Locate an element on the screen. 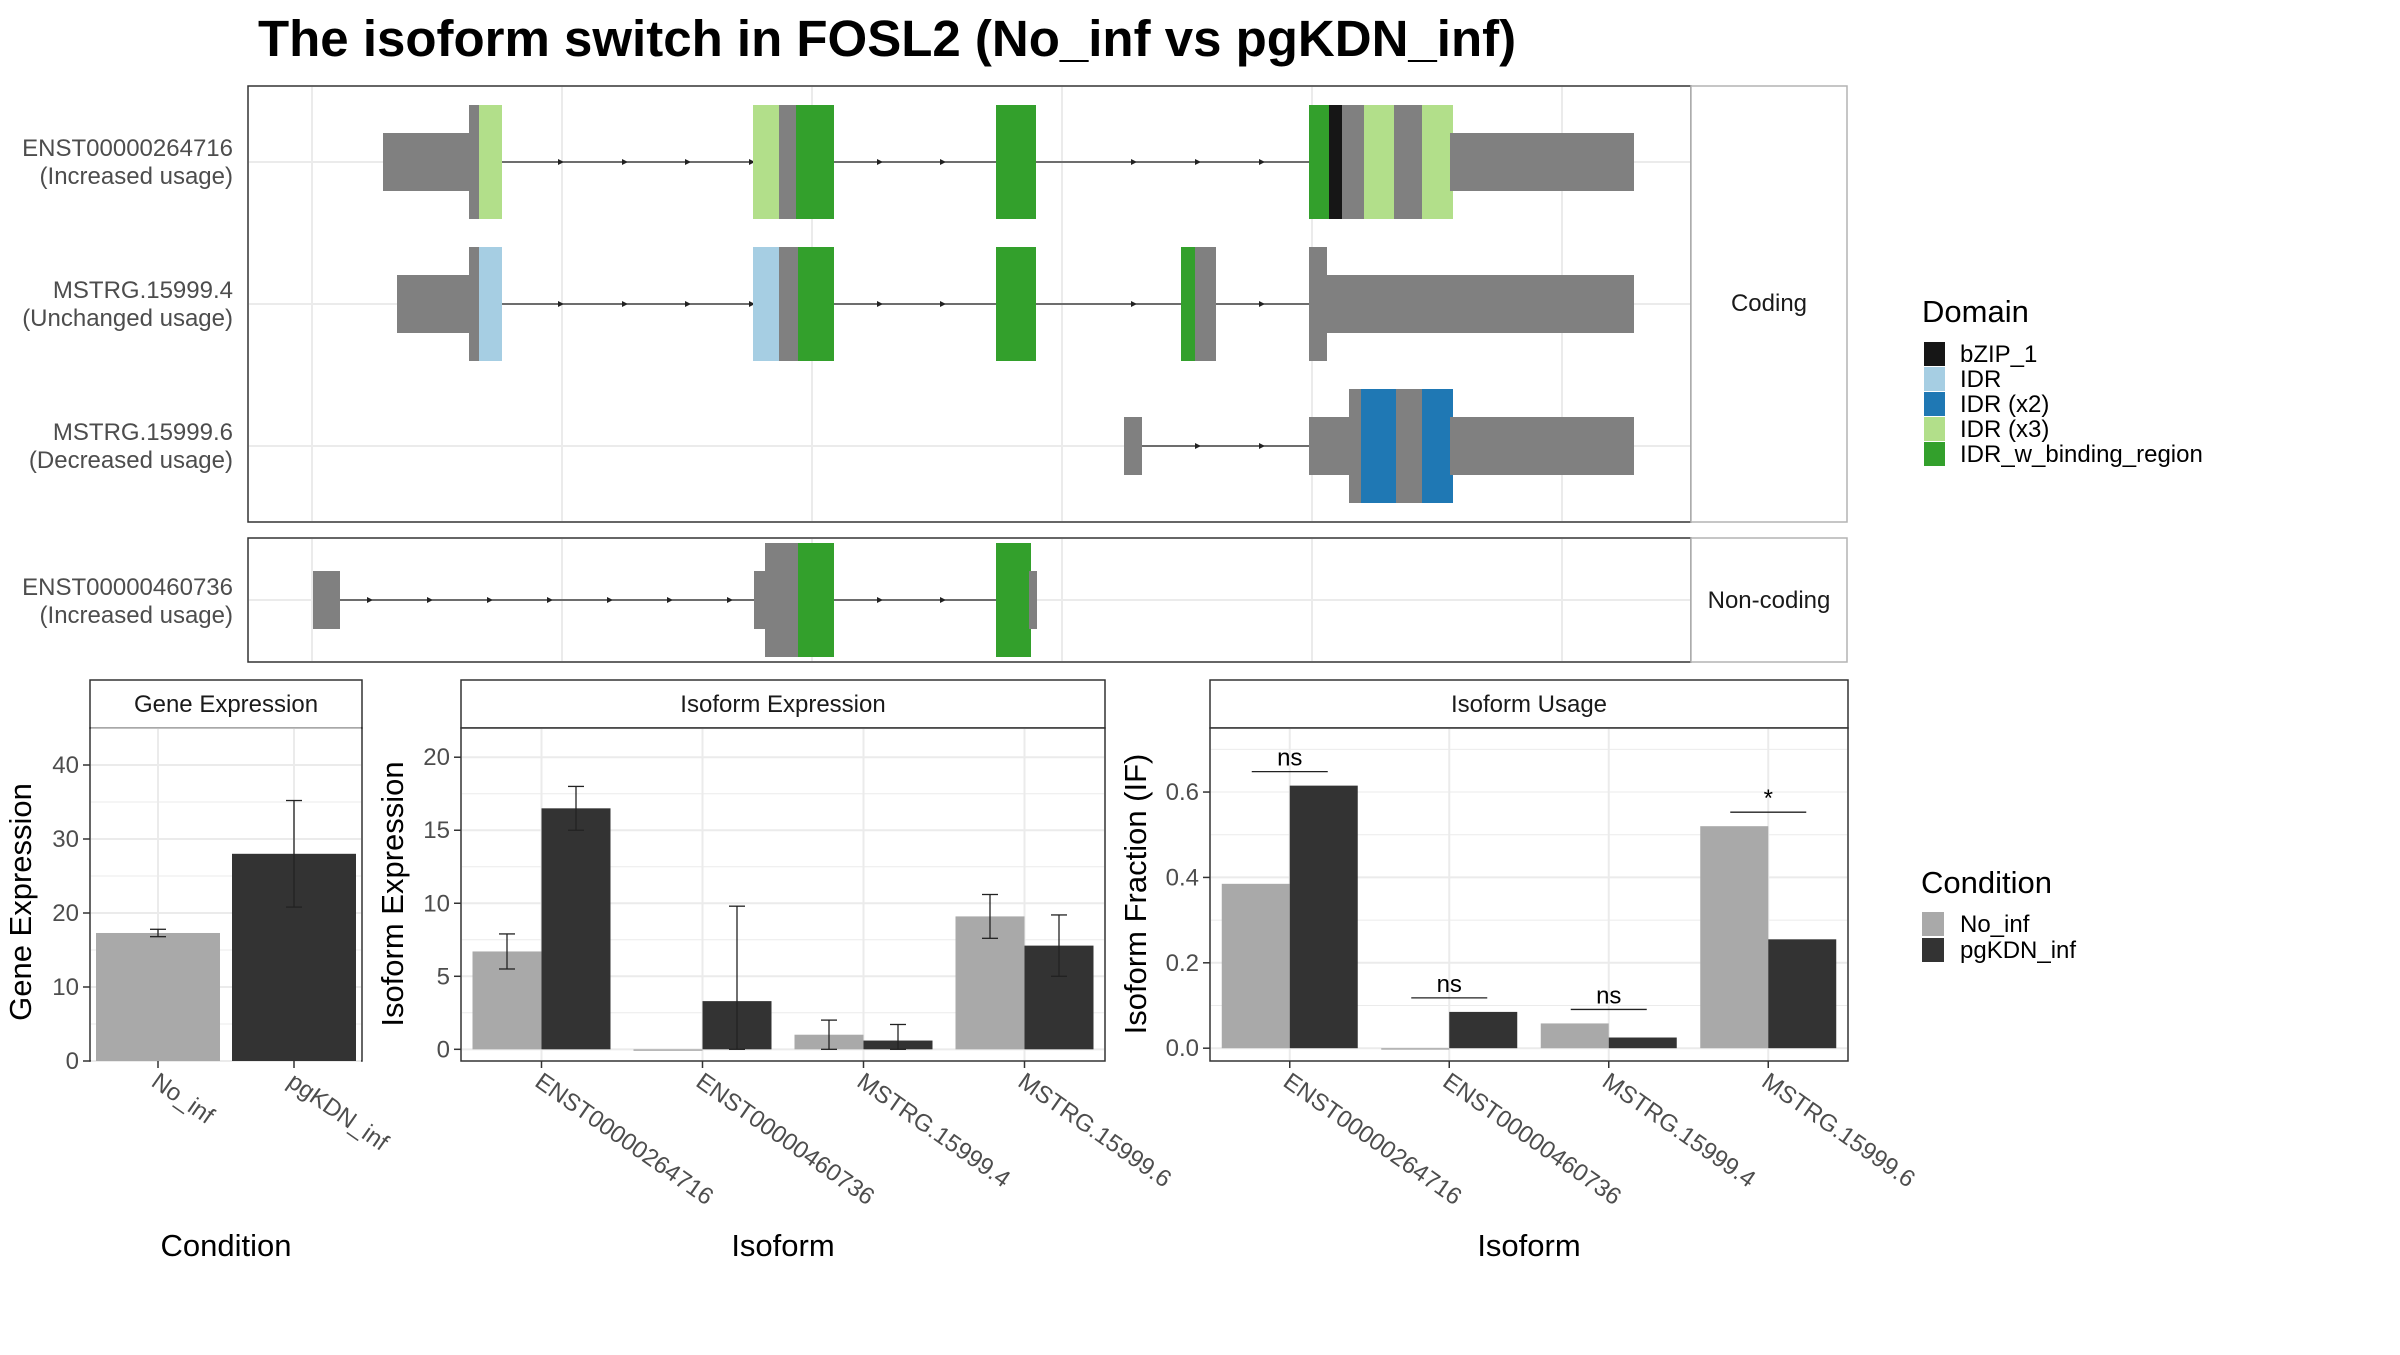 Image resolution: width=2400 pixels, height=1355 pixels. track-label-usage: (Increased usage) is located at coordinates (136, 615).